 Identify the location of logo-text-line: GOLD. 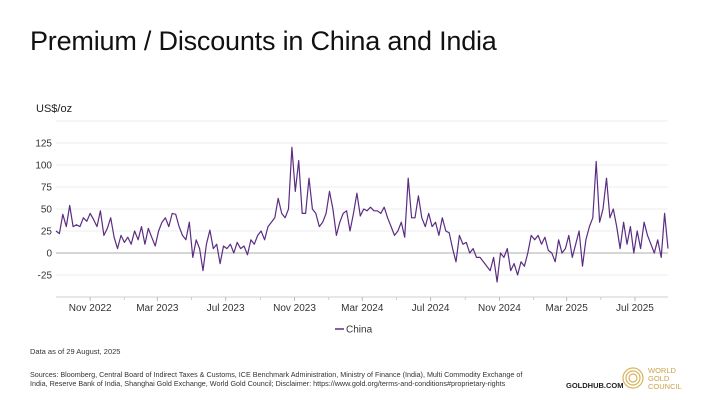
(659, 378).